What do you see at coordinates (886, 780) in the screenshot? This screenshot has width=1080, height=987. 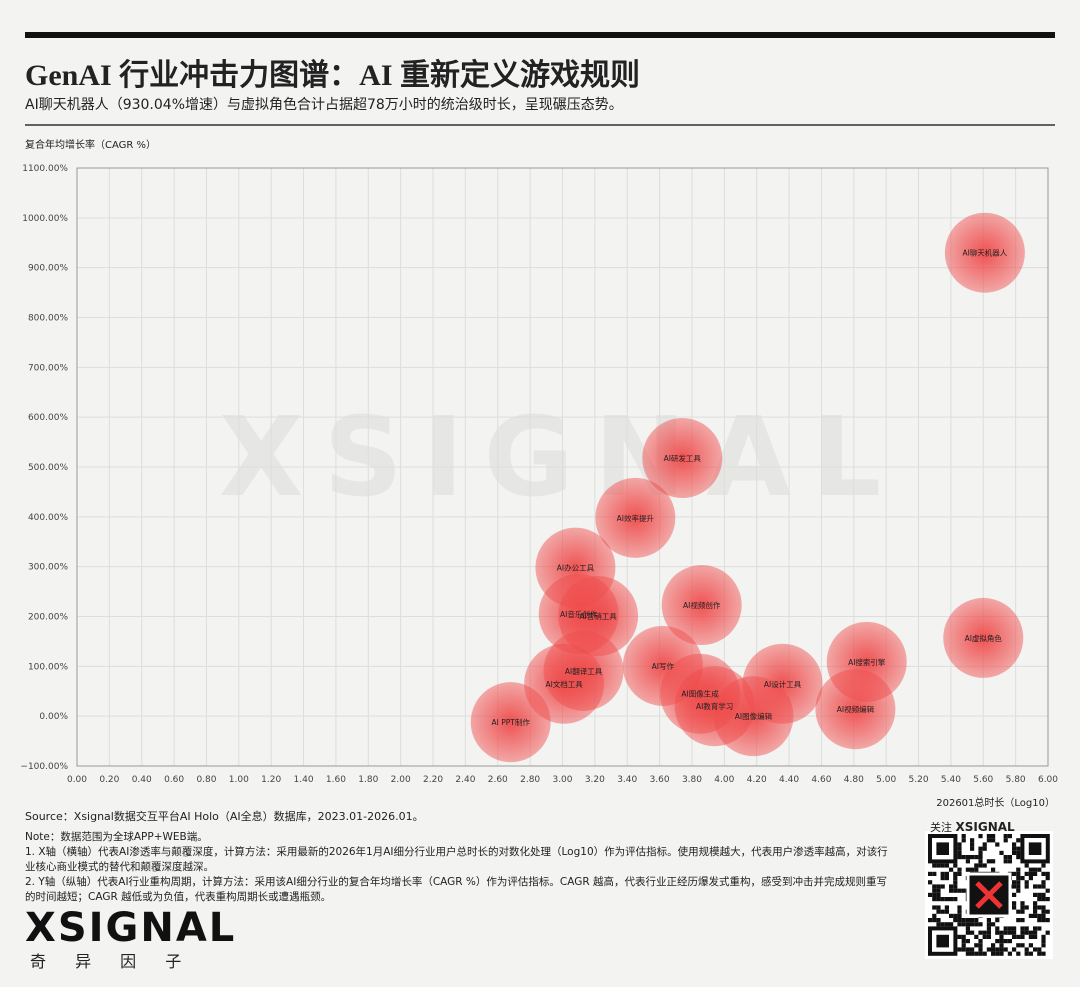 I see `x-tick-label: 5.00` at bounding box center [886, 780].